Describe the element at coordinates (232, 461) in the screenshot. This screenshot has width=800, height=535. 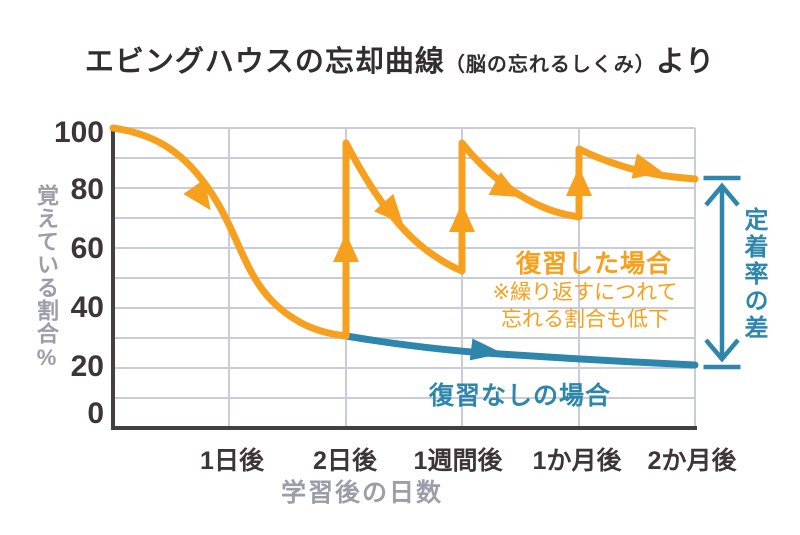
I see `x-tick-label: 1日後` at that location.